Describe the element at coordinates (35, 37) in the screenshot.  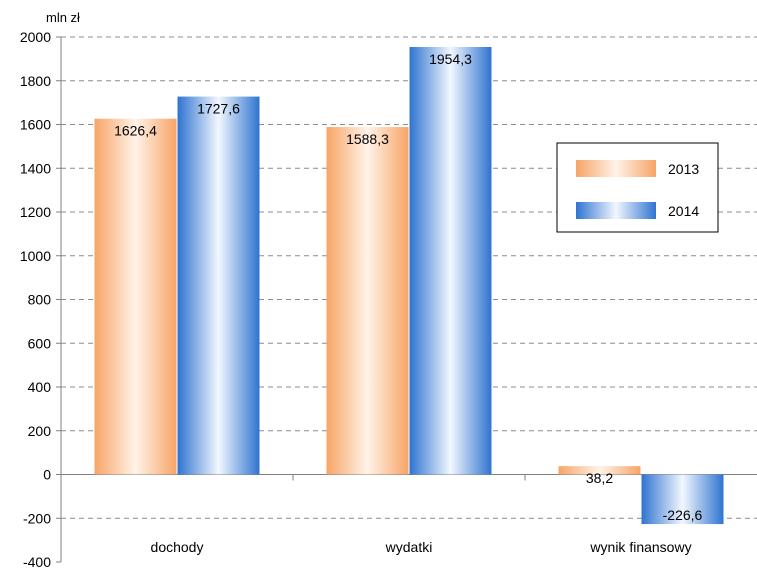
I see `y-tick-label: 2000` at that location.